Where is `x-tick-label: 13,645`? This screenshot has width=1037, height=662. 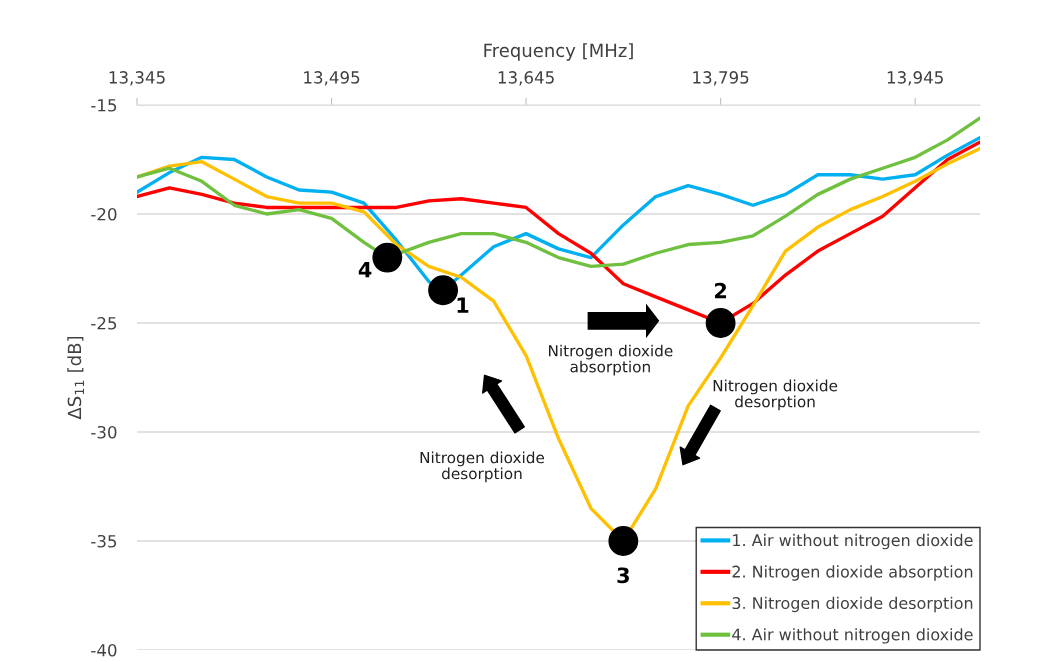
x-tick-label: 13,645 is located at coordinates (526, 78).